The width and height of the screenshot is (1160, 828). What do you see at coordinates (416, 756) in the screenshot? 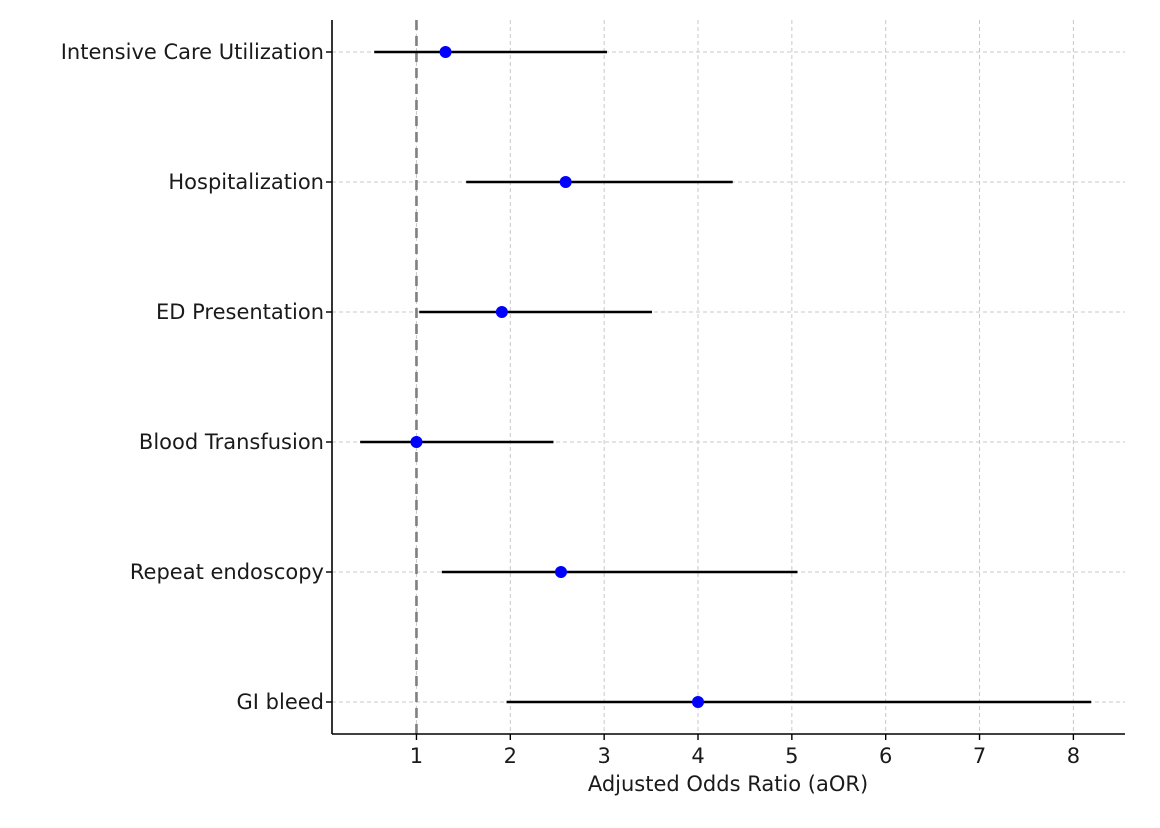
I see `x-tick-label: 1` at bounding box center [416, 756].